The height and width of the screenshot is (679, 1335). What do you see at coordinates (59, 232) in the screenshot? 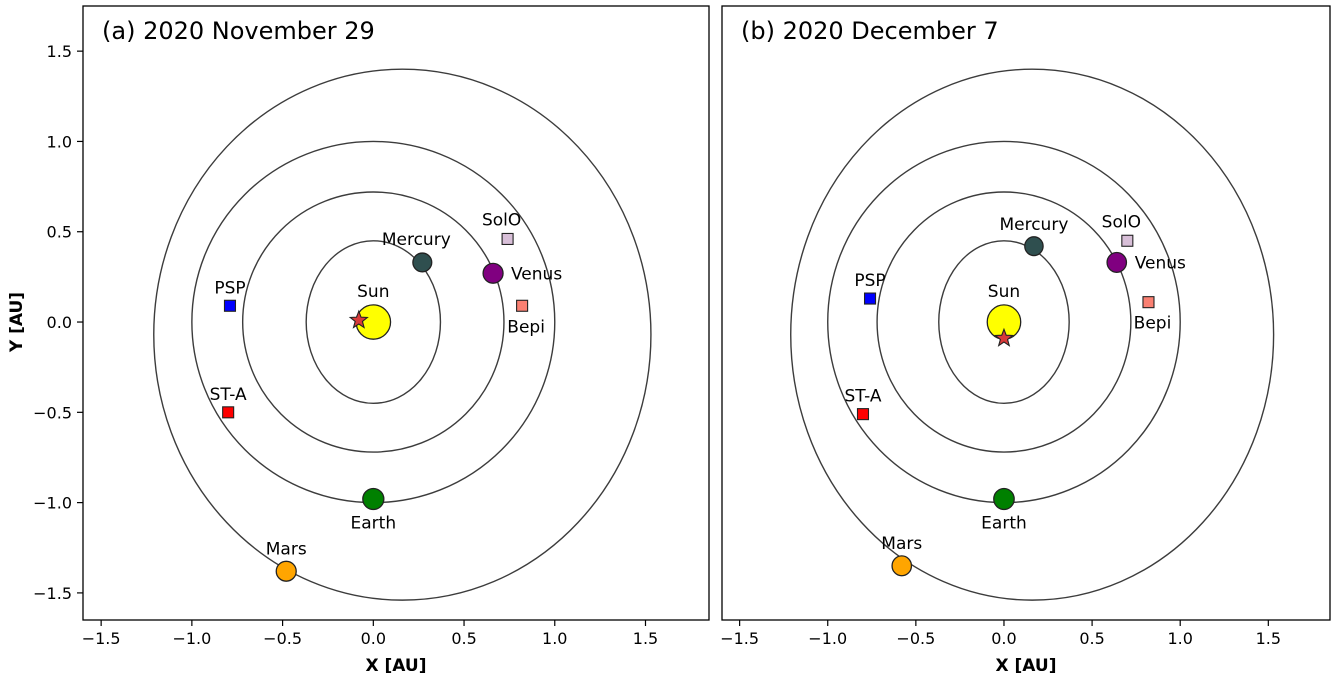
I see `y-tick-label: 0.5` at bounding box center [59, 232].